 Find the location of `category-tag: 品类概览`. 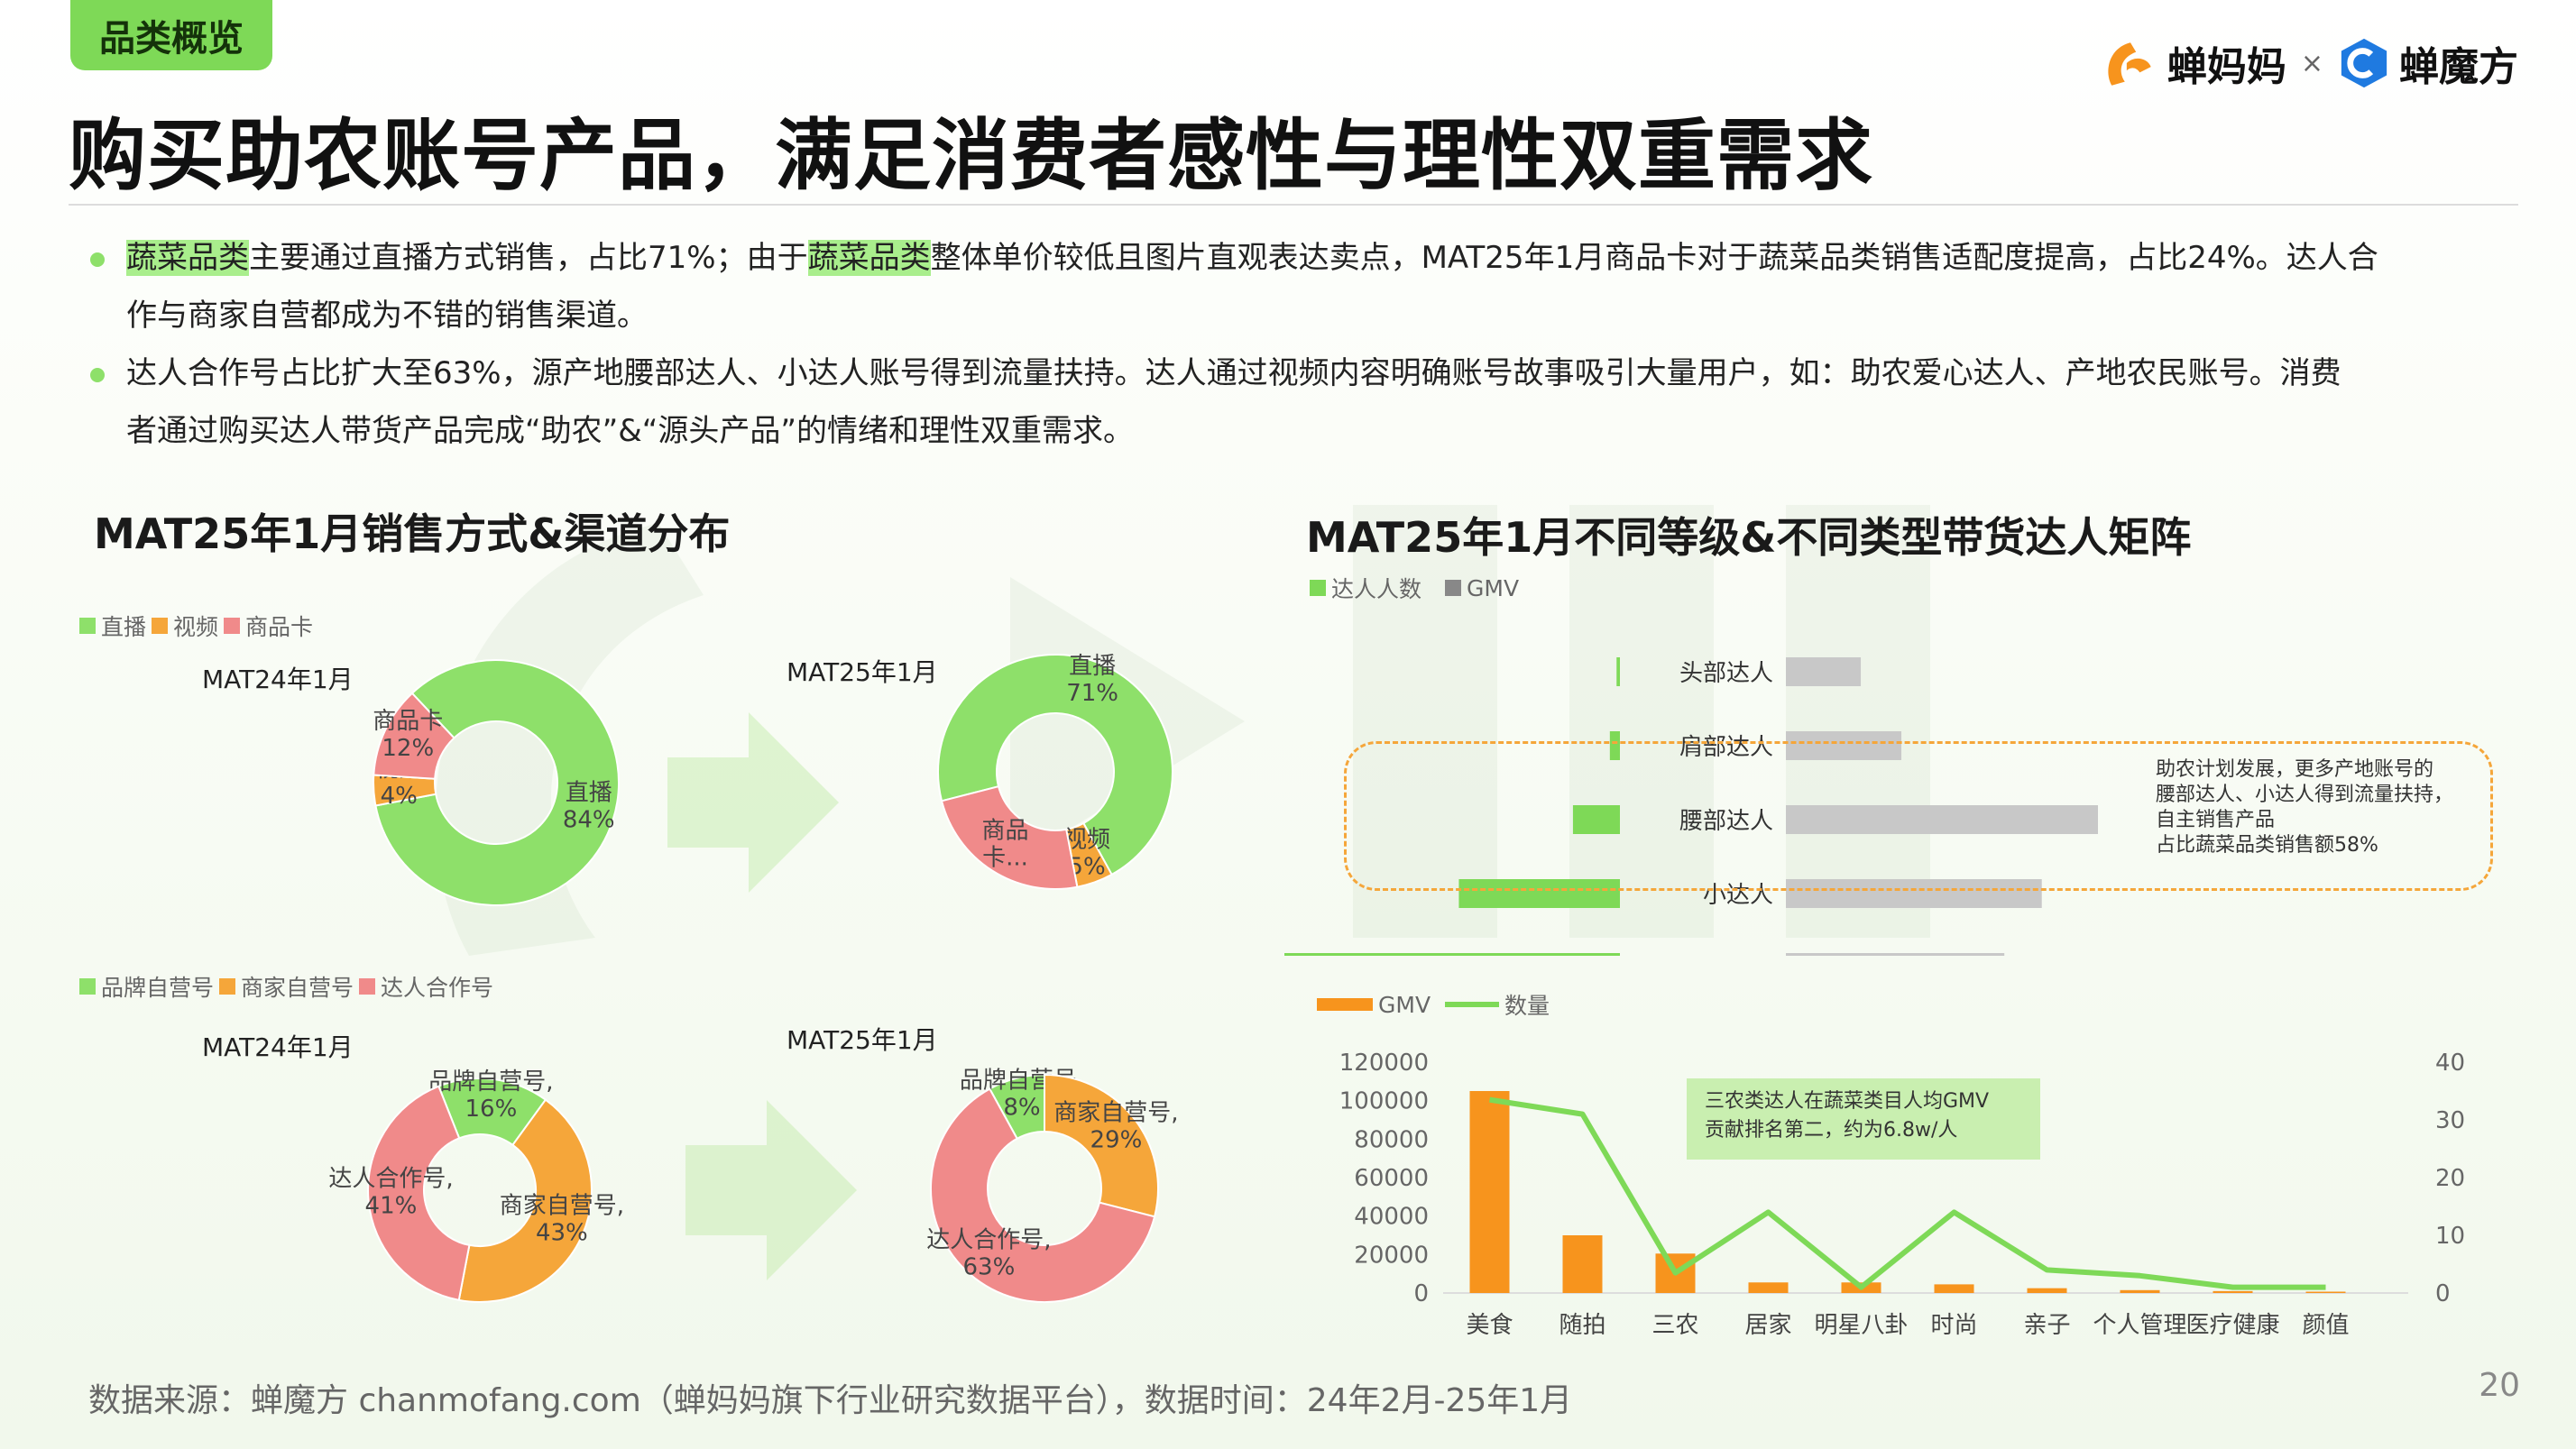

category-tag: 品类概览 is located at coordinates (171, 35).